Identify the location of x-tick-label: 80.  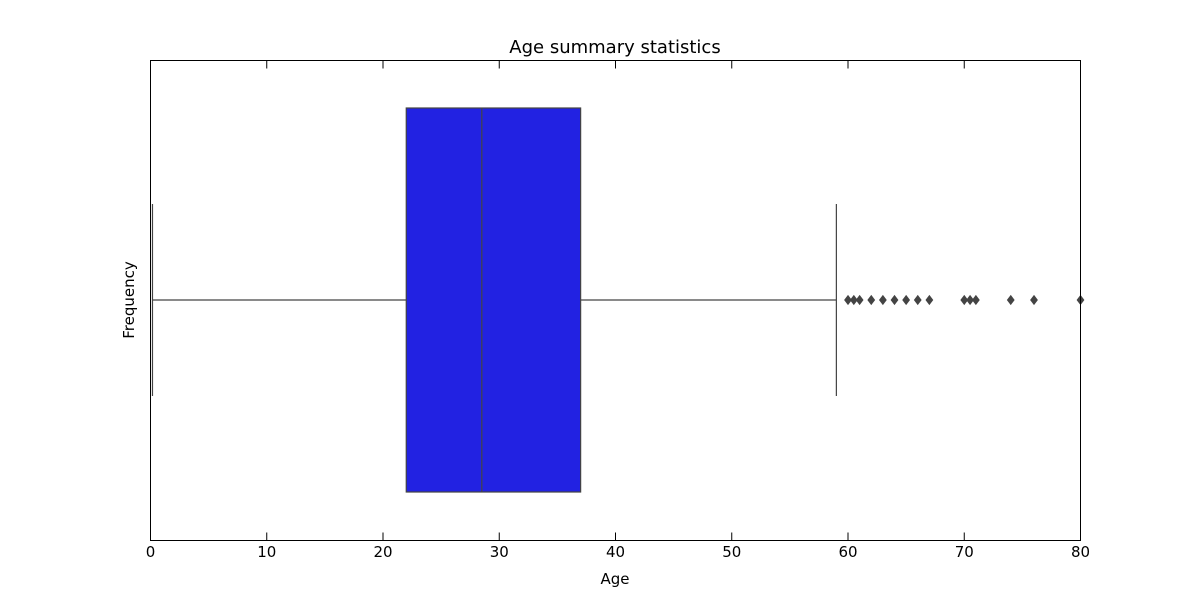
(1080, 552).